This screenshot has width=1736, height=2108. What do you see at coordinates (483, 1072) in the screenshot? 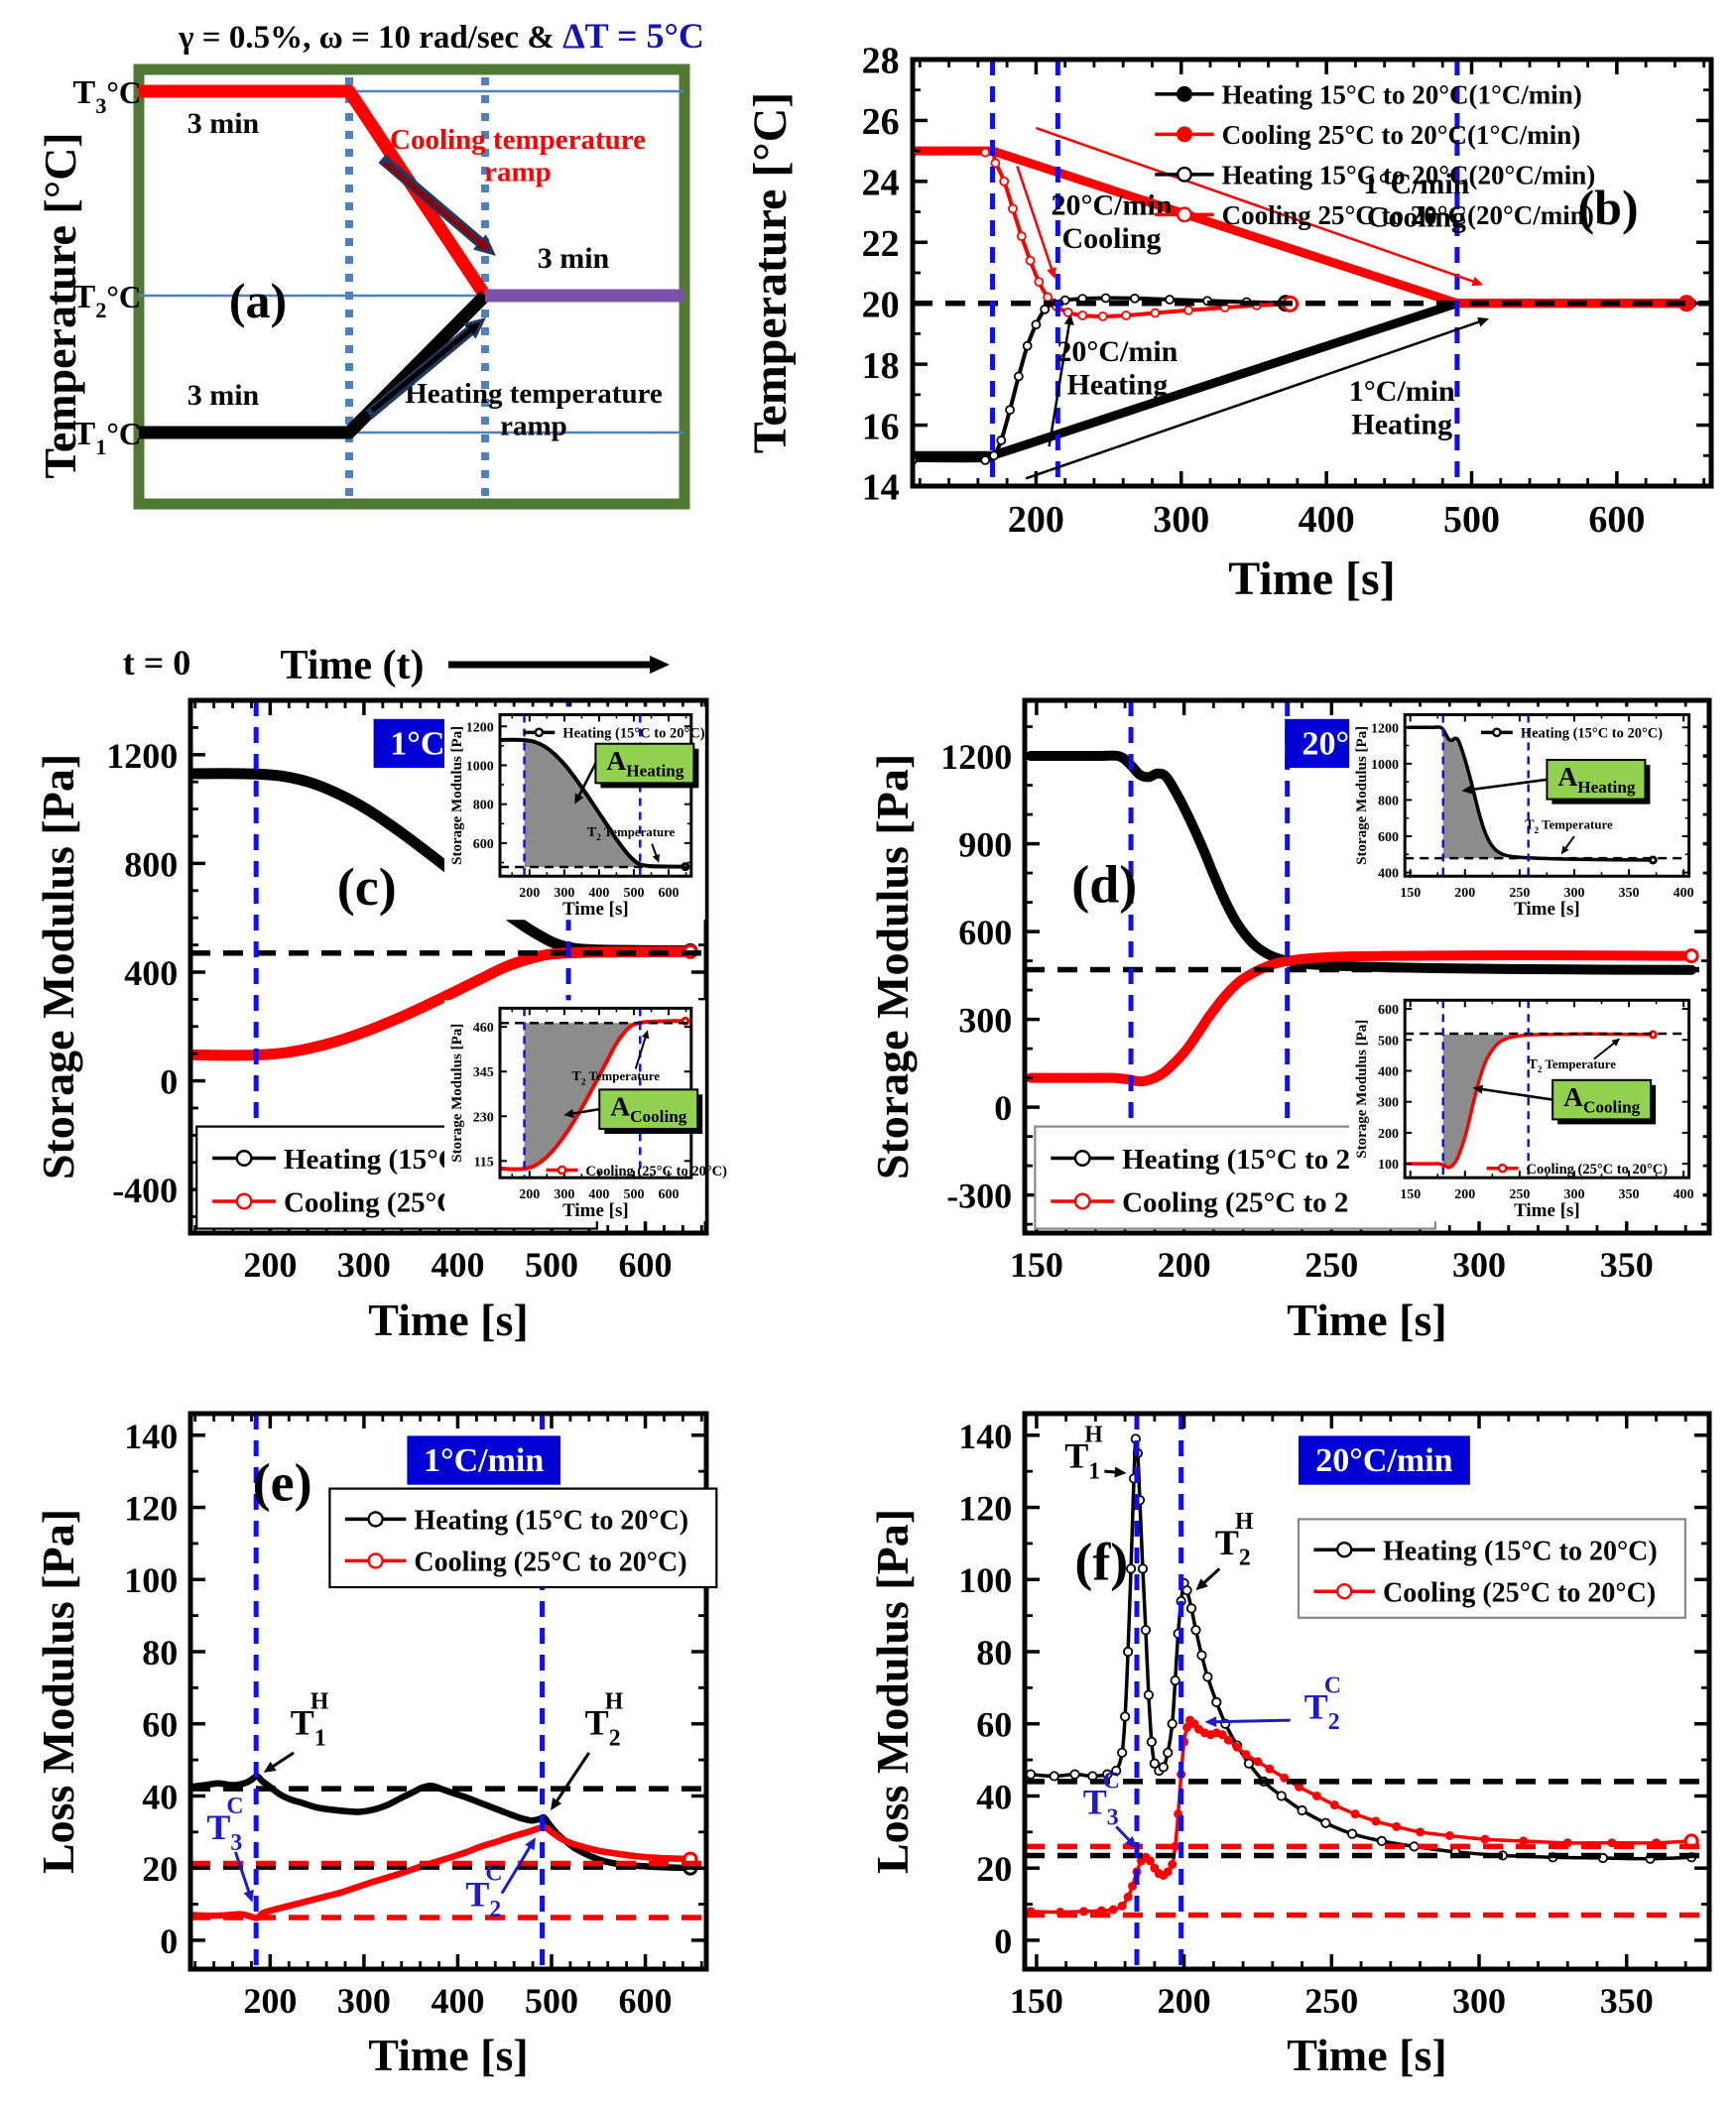
I see `svg-text: 345` at bounding box center [483, 1072].